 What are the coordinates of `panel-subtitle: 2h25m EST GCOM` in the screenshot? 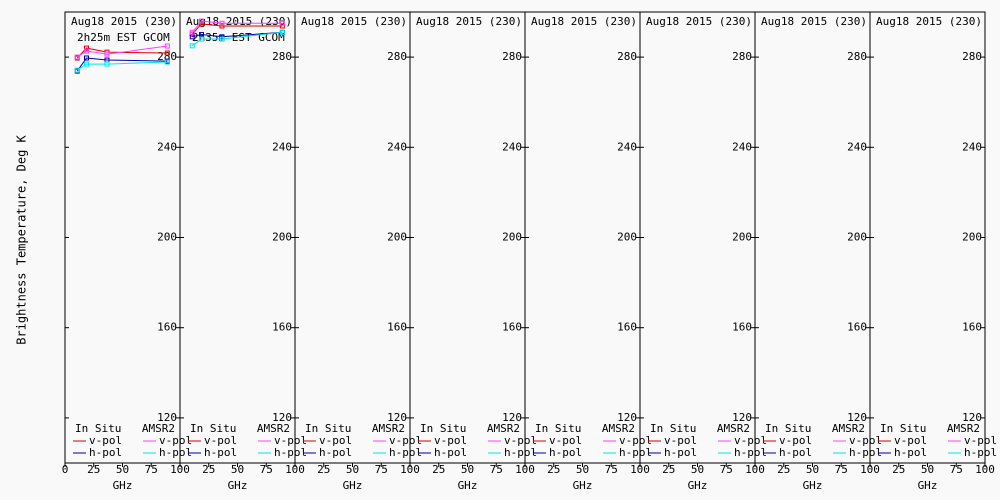 It's located at (123, 37).